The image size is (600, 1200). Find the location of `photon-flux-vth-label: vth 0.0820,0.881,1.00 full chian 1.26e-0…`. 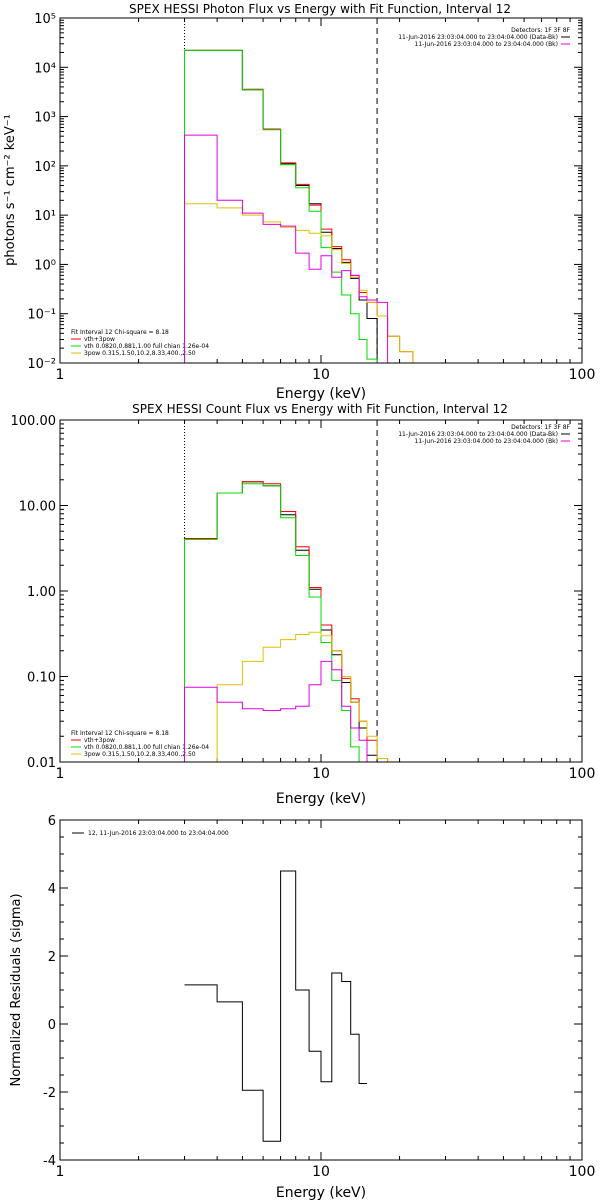

photon-flux-vth-label: vth 0.0820,0.881,1.00 full chian 1.26e-0… is located at coordinates (146, 346).